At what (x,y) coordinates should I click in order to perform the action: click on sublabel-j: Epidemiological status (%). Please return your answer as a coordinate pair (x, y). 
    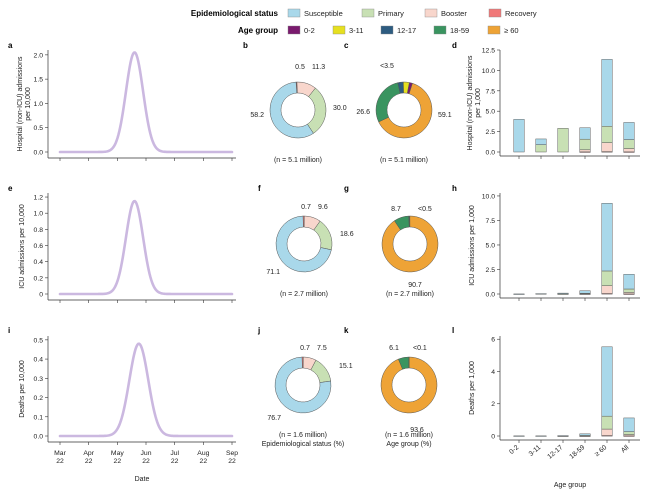
    Looking at the image, I should click on (303, 444).